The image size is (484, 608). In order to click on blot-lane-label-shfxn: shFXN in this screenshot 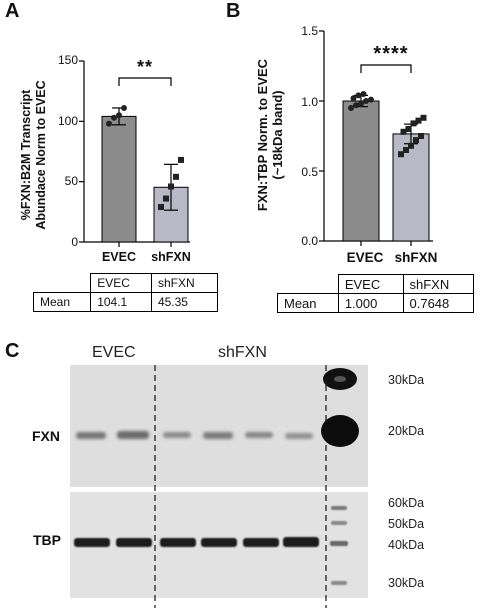, I will do `click(242, 352)`.